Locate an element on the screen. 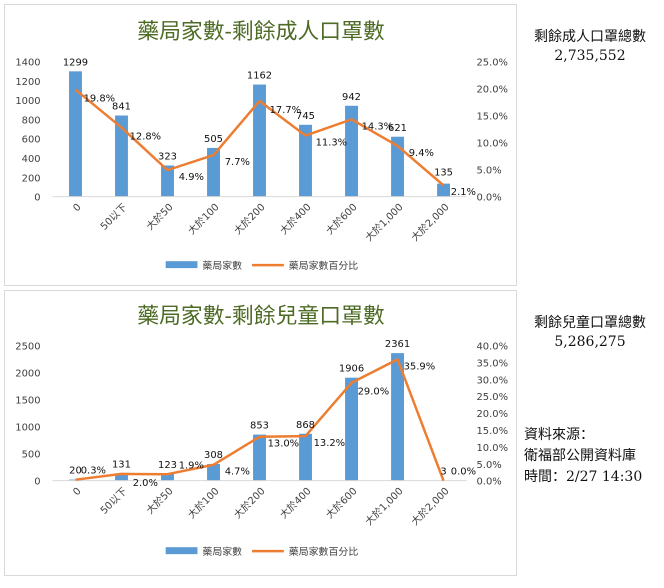 The height and width of the screenshot is (588, 664). bar-value-label: 135 is located at coordinates (443, 173).